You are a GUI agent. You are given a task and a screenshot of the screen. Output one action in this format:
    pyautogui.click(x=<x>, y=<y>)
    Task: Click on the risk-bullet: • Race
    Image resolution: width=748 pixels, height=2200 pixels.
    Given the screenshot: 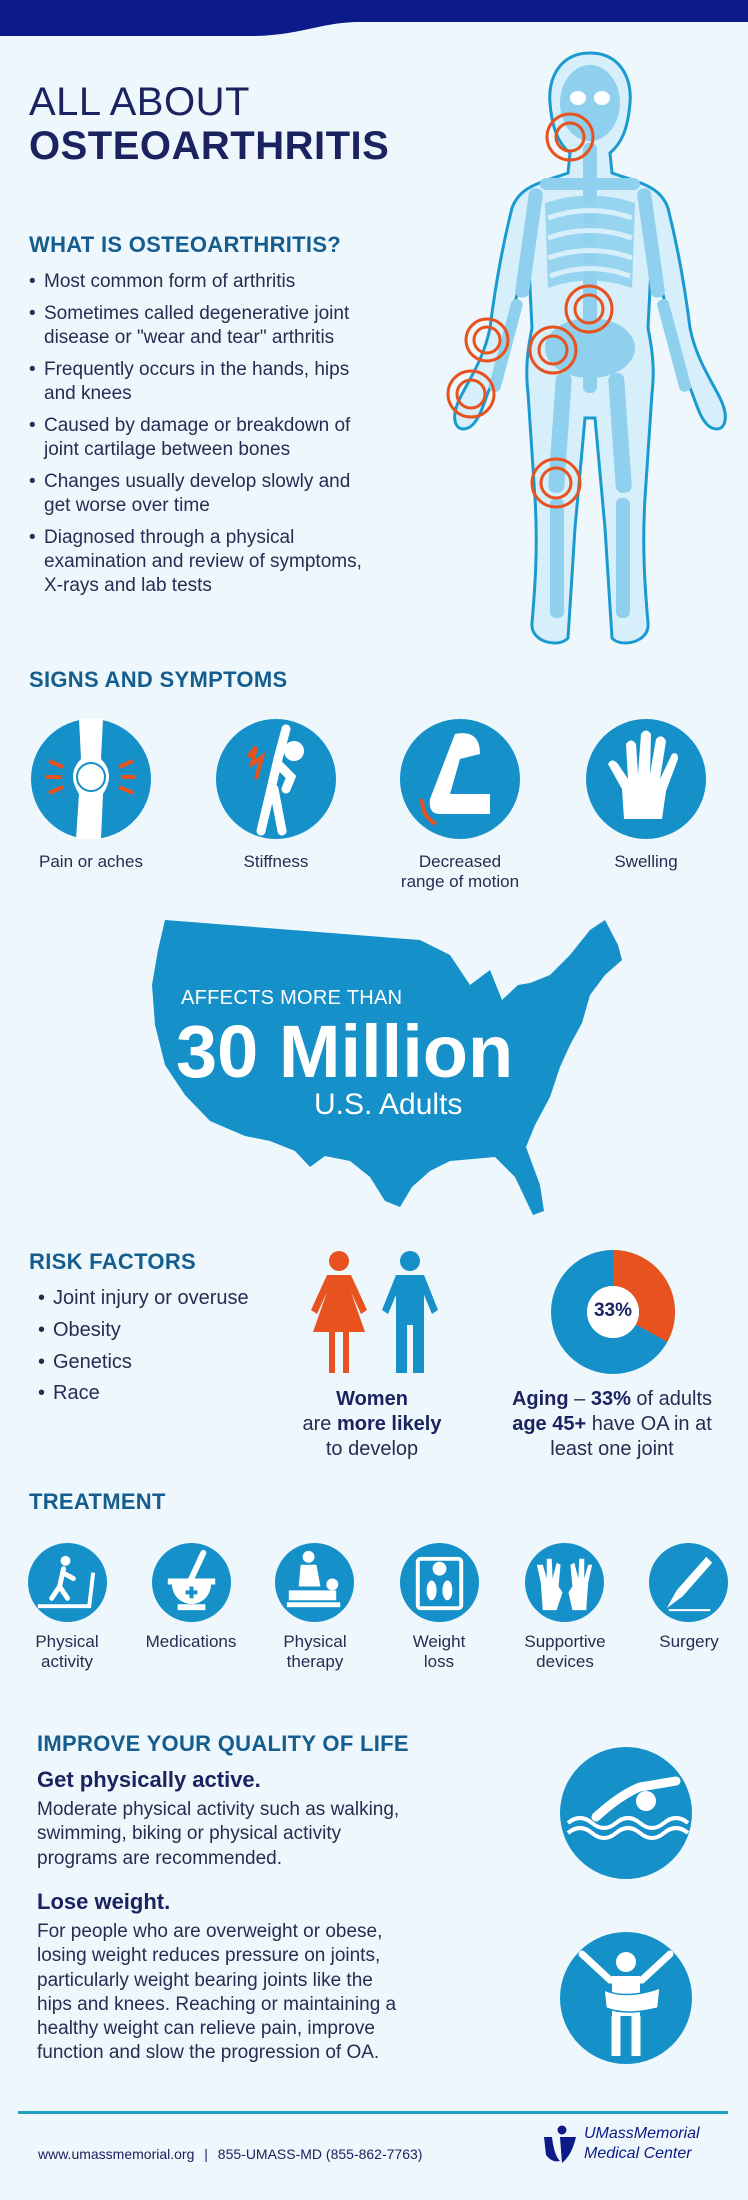 What is the action you would take?
    pyautogui.click(x=69, y=1393)
    